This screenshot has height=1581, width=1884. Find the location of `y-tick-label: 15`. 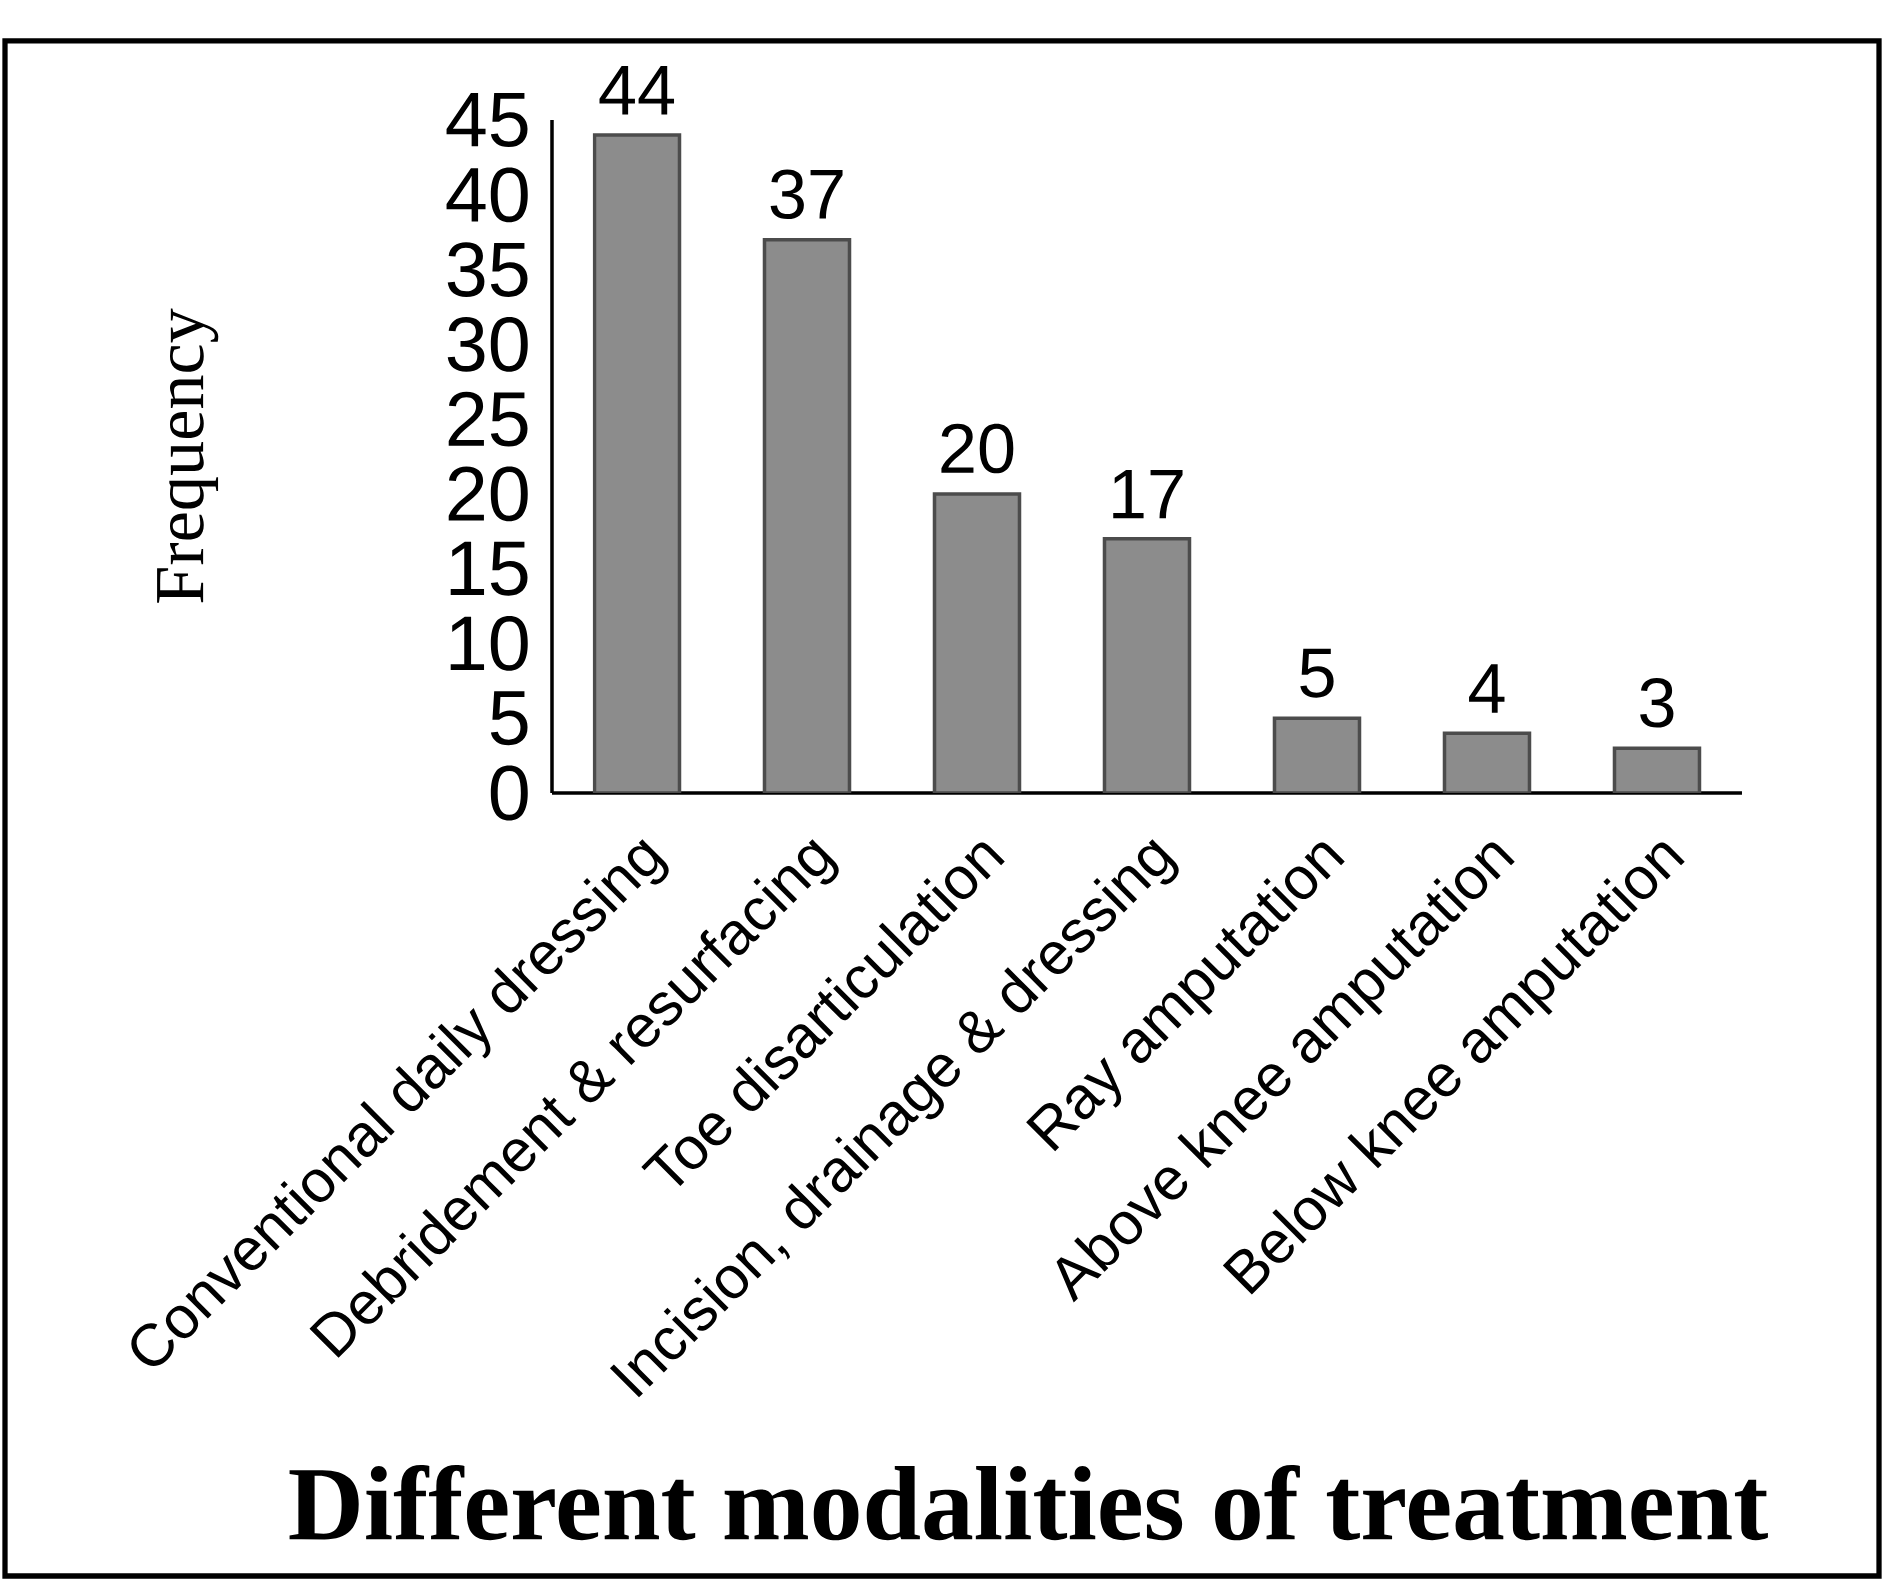

y-tick-label: 15 is located at coordinates (489, 568).